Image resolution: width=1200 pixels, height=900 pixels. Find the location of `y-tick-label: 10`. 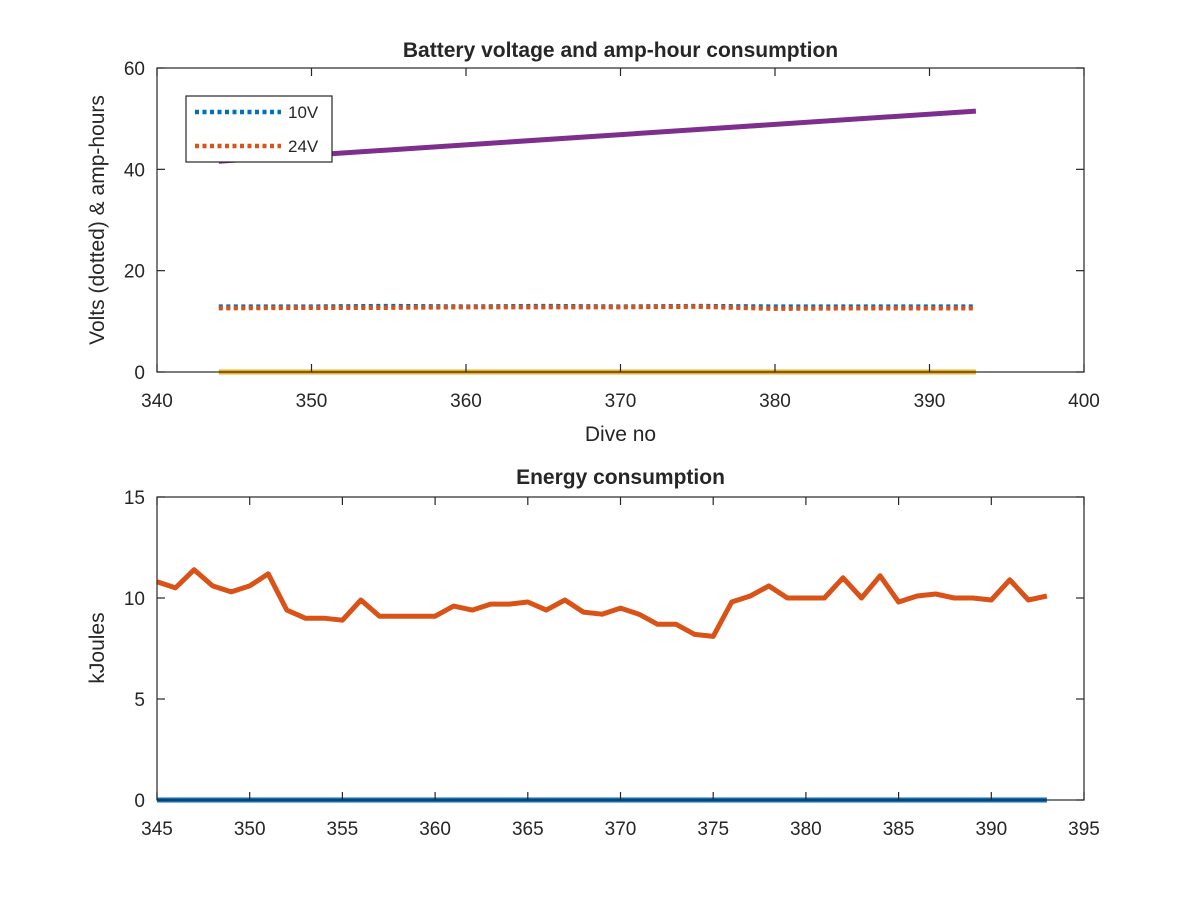

y-tick-label: 10 is located at coordinates (134, 599).